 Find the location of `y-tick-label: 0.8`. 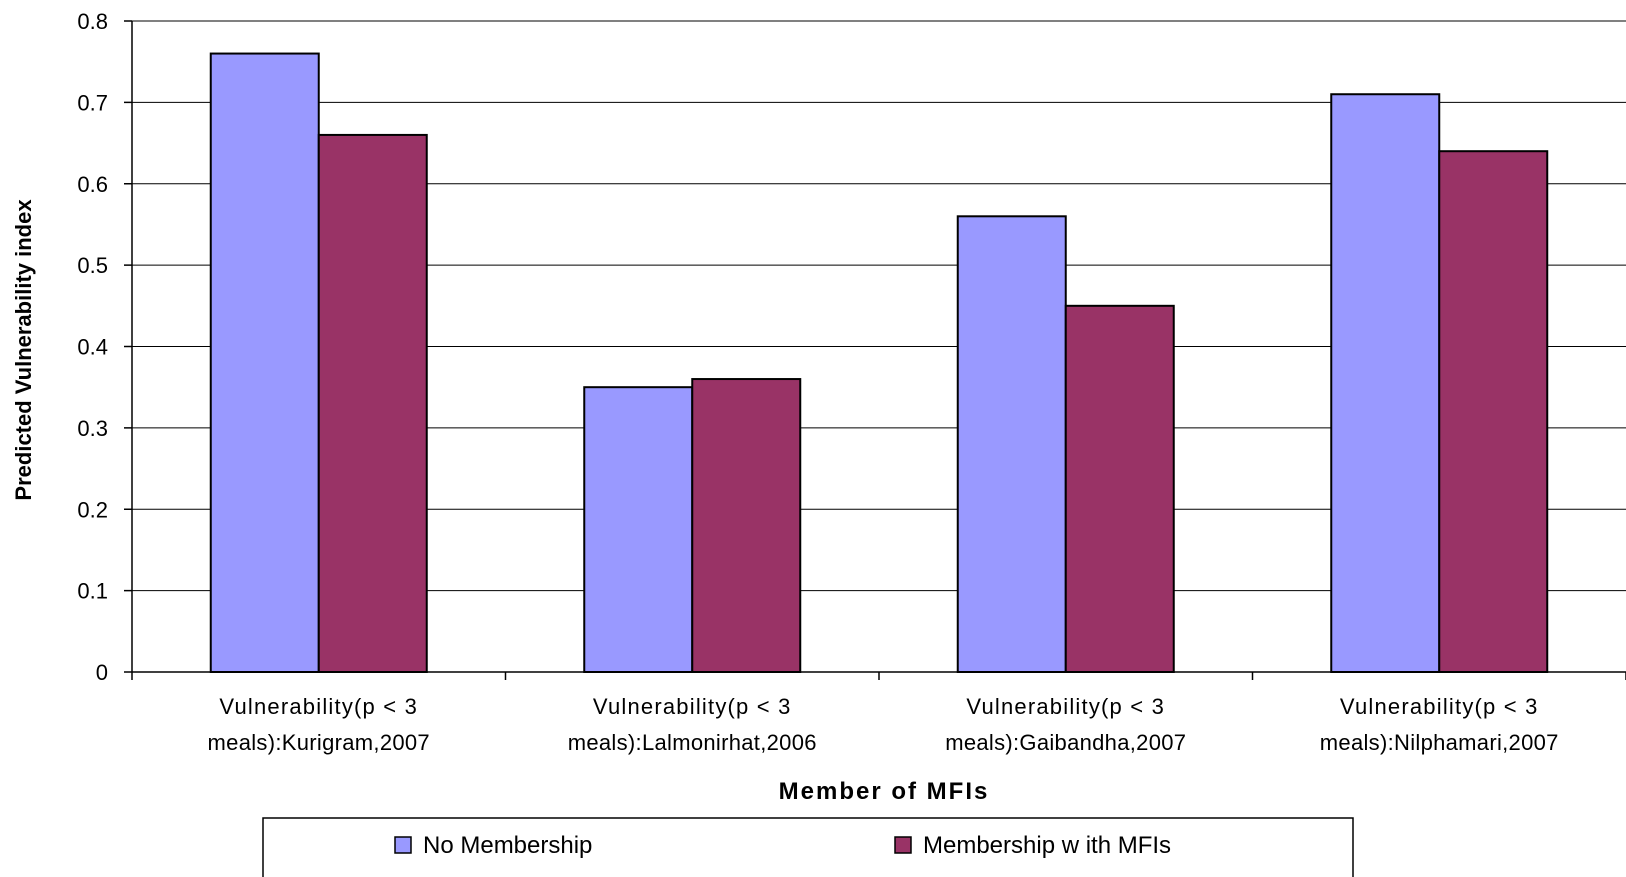

y-tick-label: 0.8 is located at coordinates (92, 21).